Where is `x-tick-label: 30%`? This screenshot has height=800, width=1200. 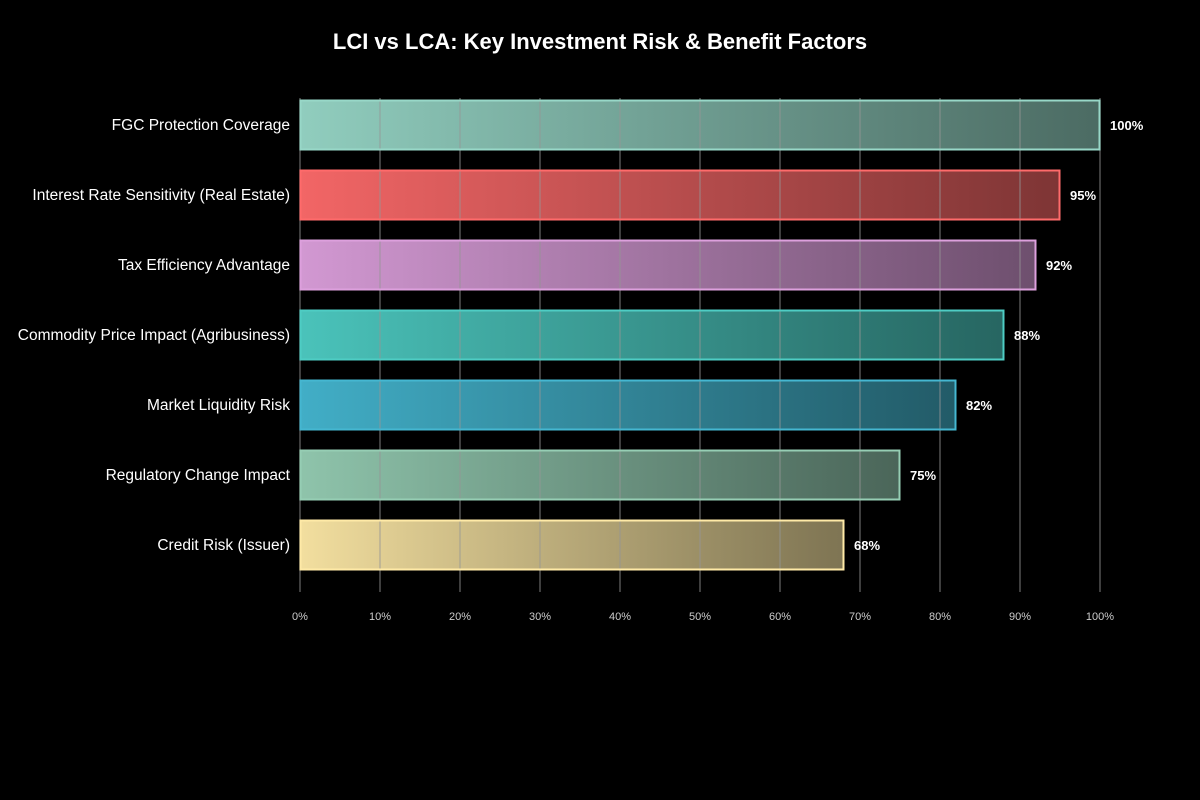
x-tick-label: 30% is located at coordinates (540, 617).